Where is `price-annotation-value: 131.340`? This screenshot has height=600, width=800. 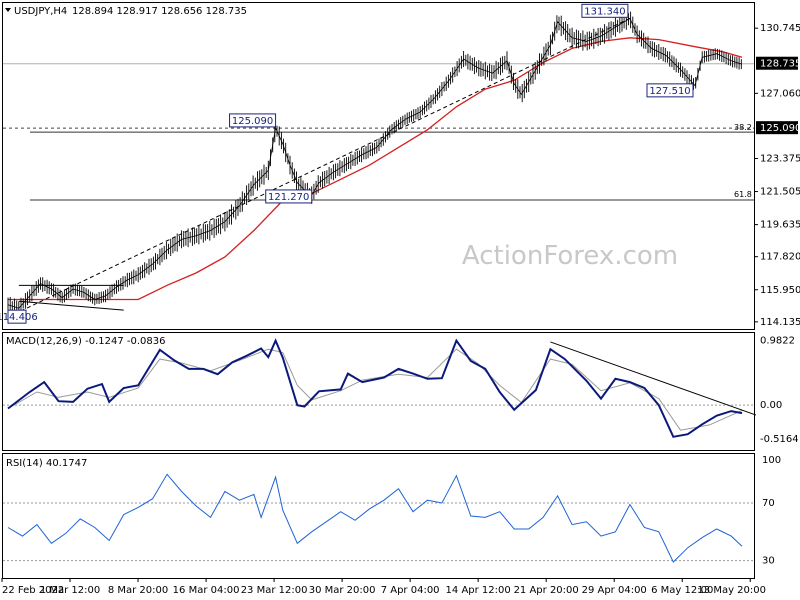 price-annotation-value: 131.340 is located at coordinates (604, 11).